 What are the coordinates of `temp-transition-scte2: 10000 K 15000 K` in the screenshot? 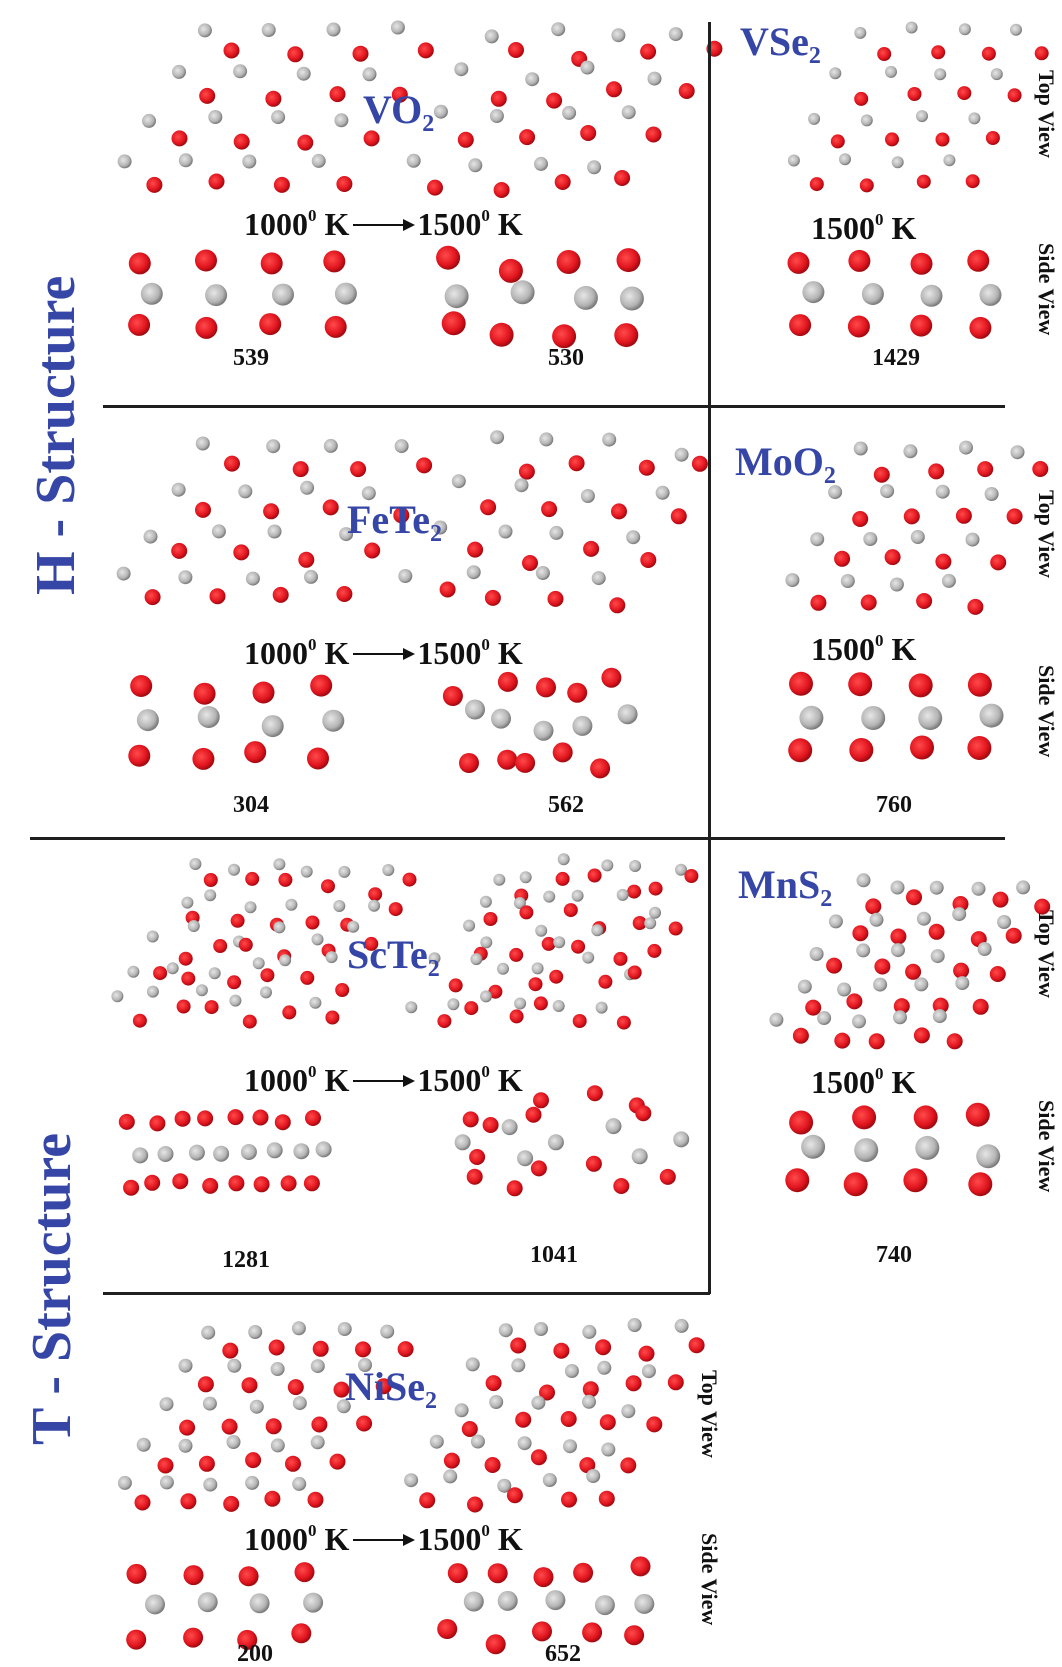 It's located at (383, 1080).